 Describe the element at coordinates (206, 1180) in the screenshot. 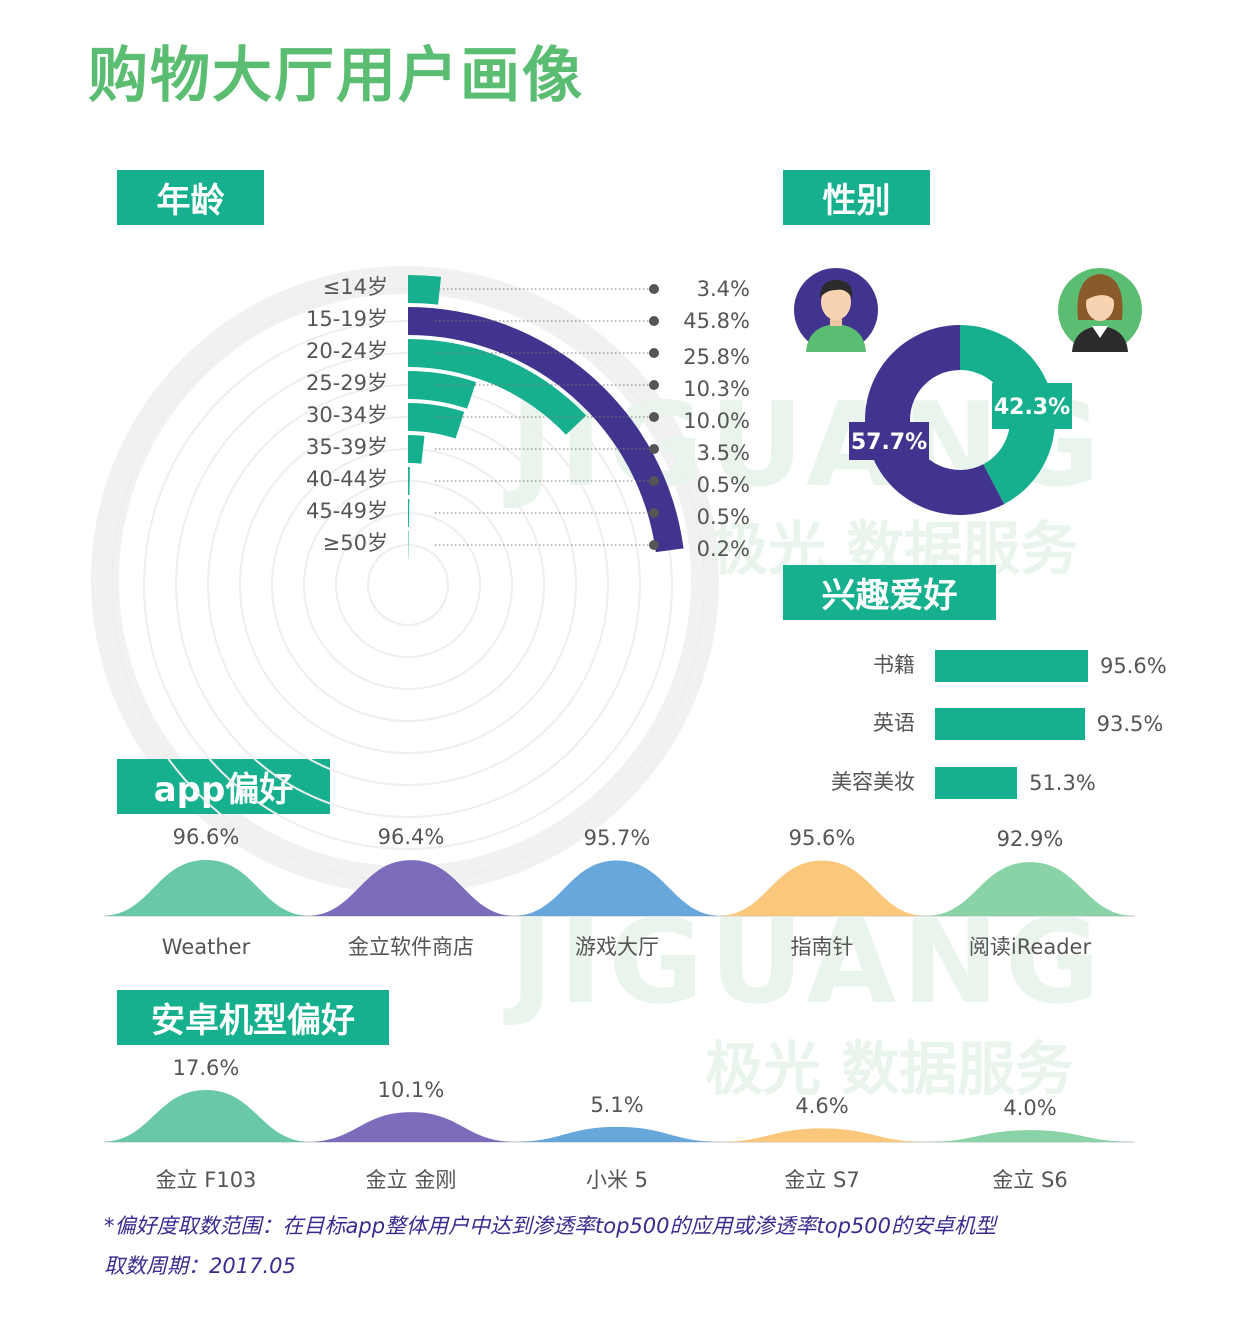

I see `device-category-label: 金立 F103` at that location.